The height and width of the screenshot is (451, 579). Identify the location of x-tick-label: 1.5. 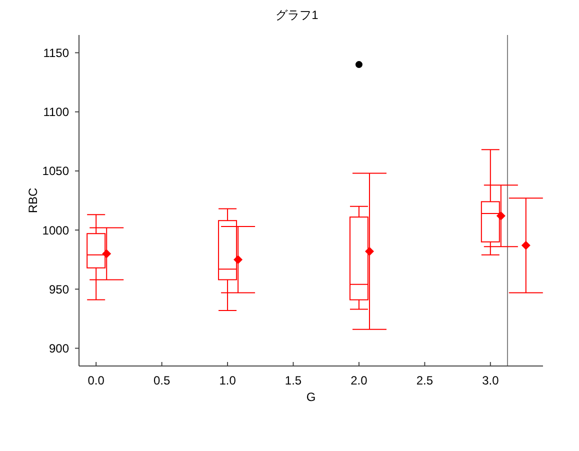
(293, 381).